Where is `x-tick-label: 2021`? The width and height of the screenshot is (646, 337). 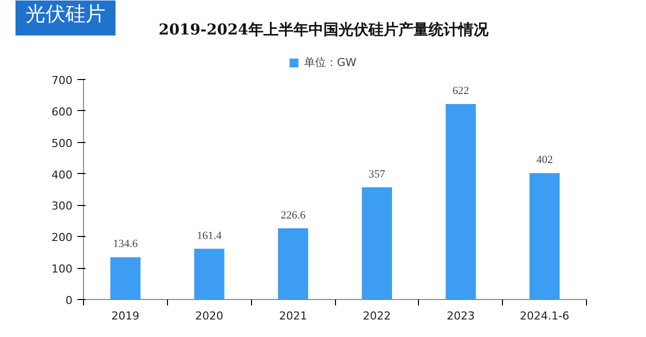
x-tick-label: 2021 is located at coordinates (293, 316).